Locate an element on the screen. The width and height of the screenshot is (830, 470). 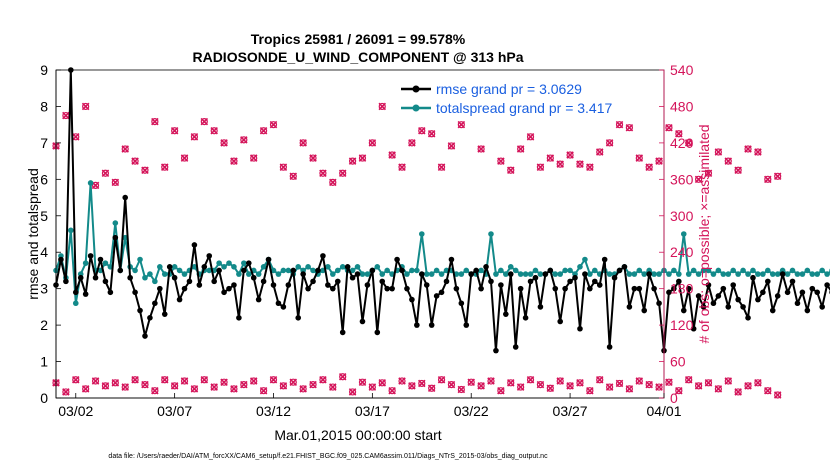
y-left-tick-label: 5 is located at coordinates (44, 216).